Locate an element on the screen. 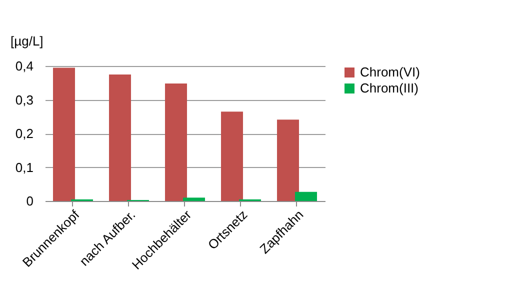  y-tick-label: 0,2 is located at coordinates (24, 133).